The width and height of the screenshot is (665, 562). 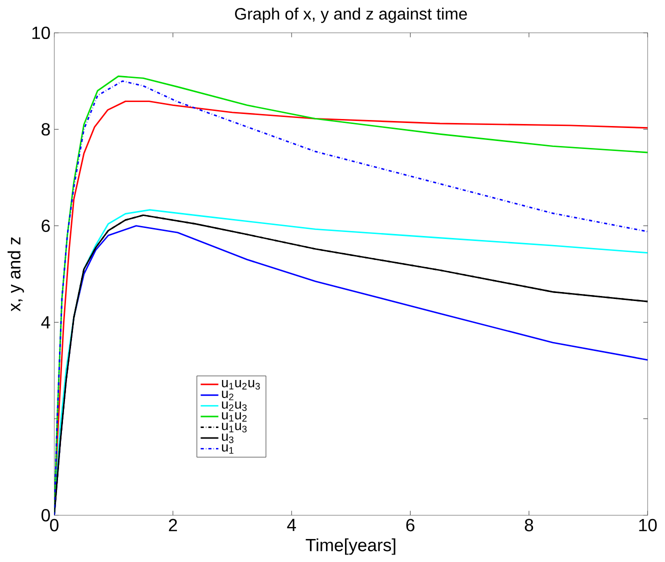 I want to click on x-axis-title: Time[years], so click(x=351, y=546).